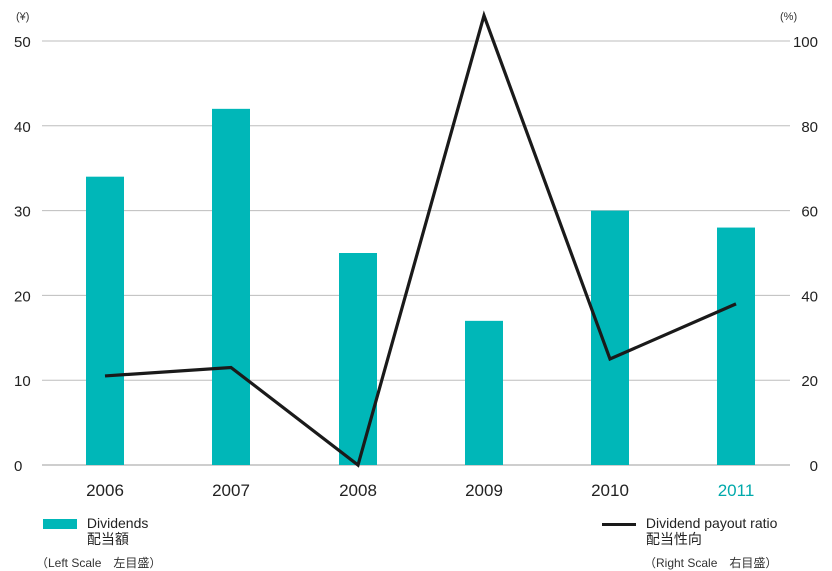 Image resolution: width=832 pixels, height=571 pixels. Describe the element at coordinates (805, 254) in the screenshot. I see `right-axis-ticks: 0 20 40 60 80 100` at that location.